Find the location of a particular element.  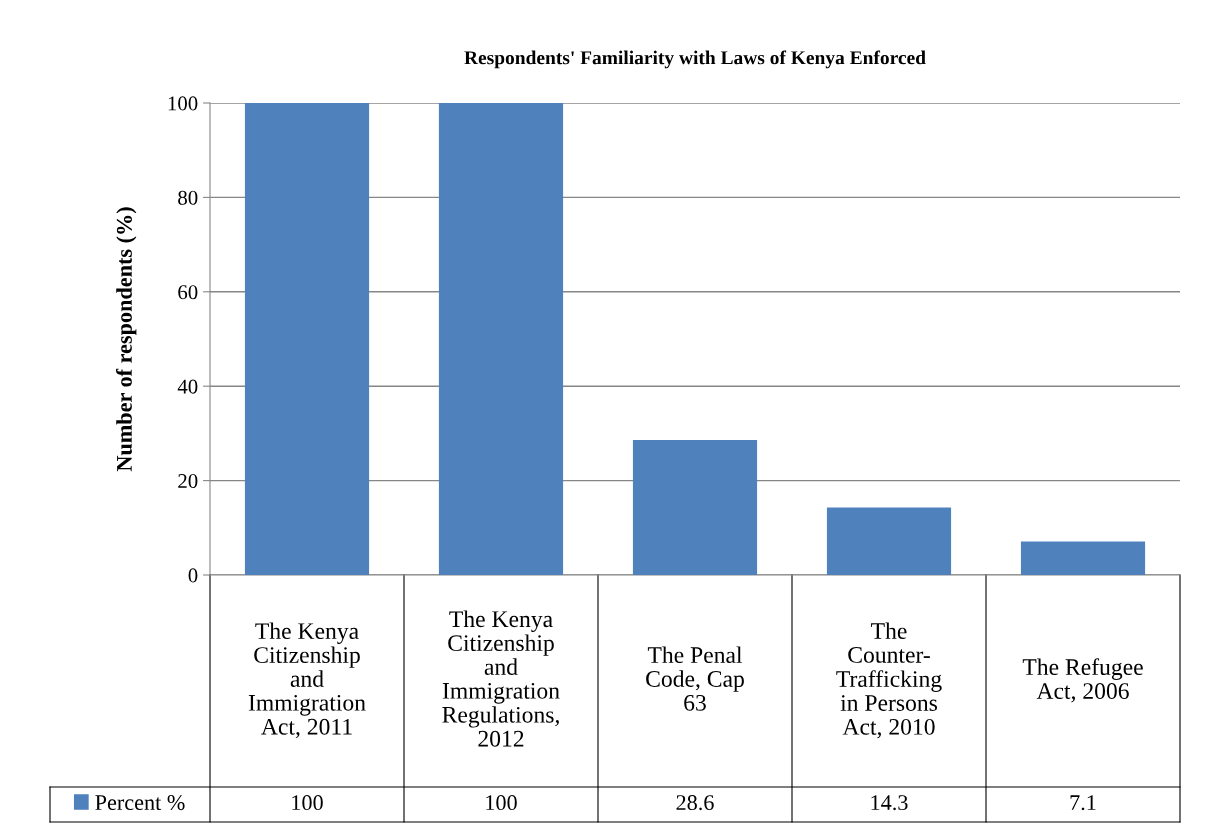

x-tick-label: The Kenya Citizenship and Immigration Regulations, 2012 is located at coordinates (501, 678).